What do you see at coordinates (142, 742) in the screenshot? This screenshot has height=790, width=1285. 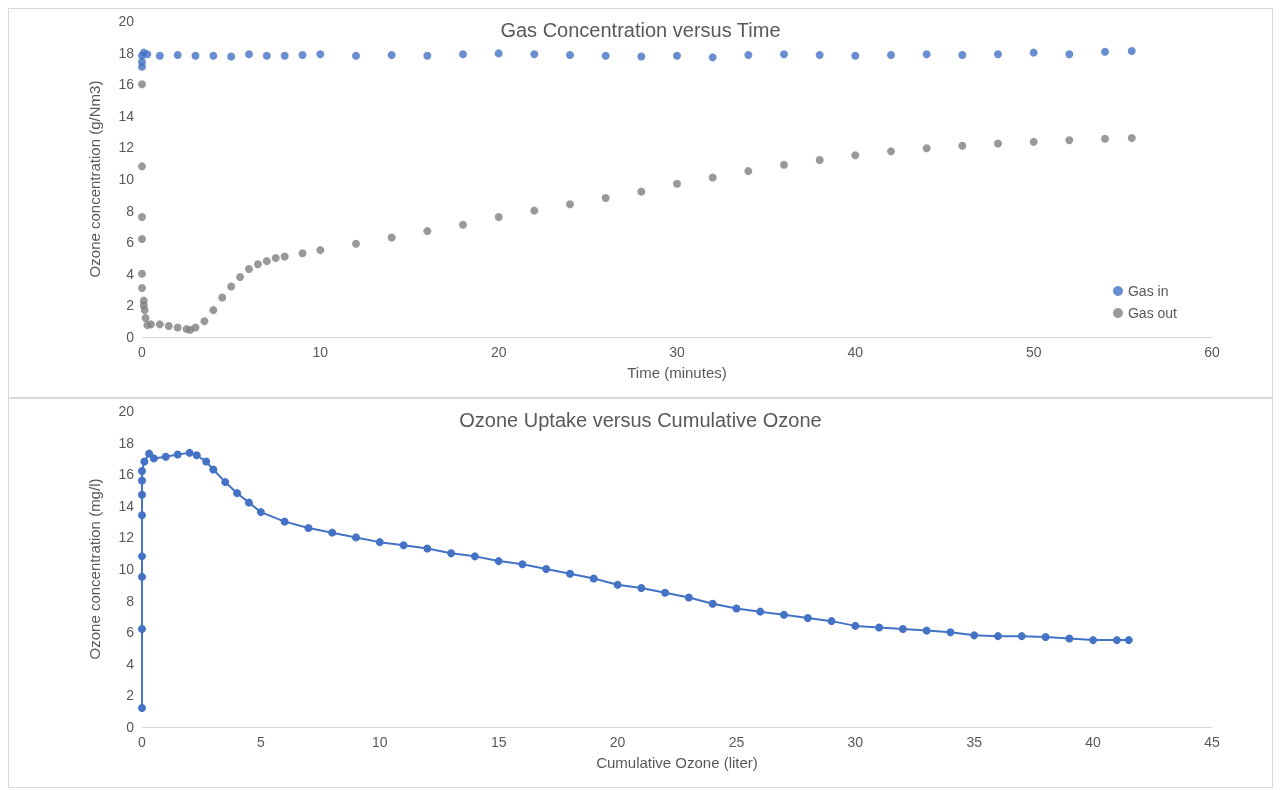 I see `x-tick-label: 0` at bounding box center [142, 742].